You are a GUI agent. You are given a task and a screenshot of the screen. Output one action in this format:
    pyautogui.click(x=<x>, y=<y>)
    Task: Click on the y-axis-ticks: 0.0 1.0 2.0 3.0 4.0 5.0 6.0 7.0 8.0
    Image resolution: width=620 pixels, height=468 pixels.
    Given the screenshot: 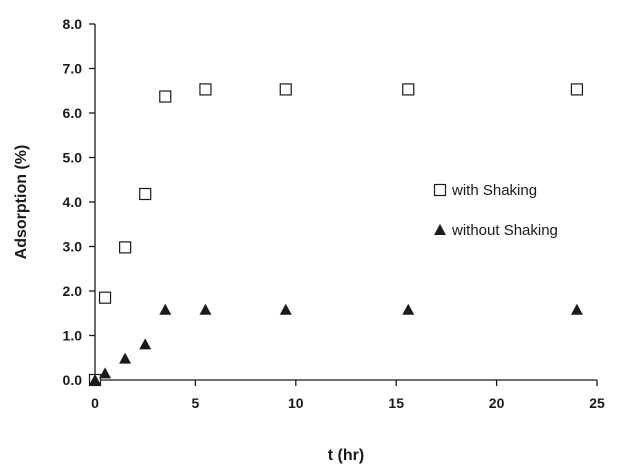 What is the action you would take?
    pyautogui.click(x=79, y=202)
    